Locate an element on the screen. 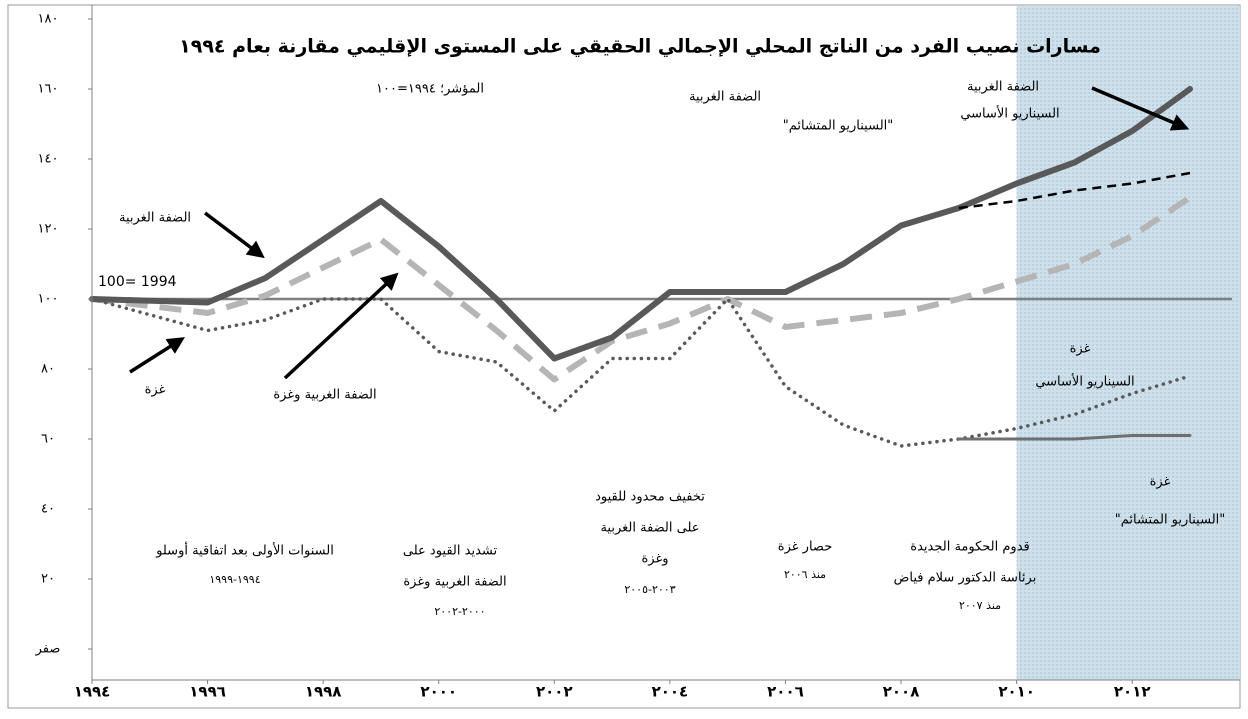  x-tick-label: ٢٠١٢ is located at coordinates (1132, 692).